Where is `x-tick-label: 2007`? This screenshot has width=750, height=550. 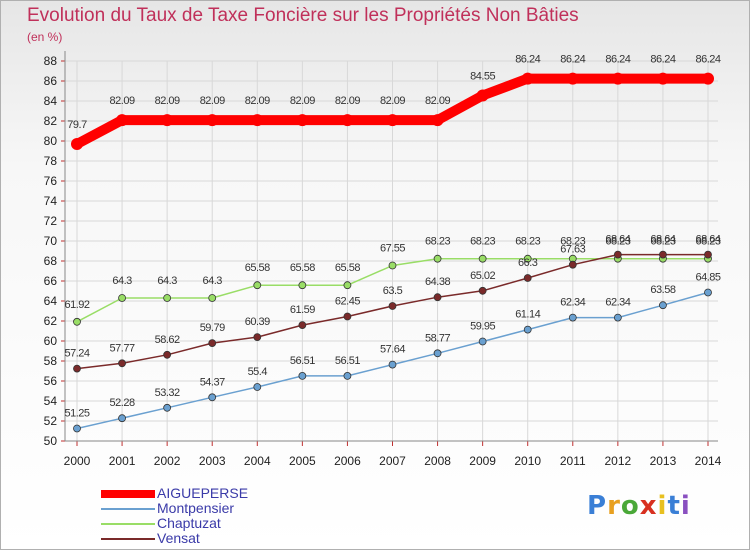
x-tick-label: 2007 is located at coordinates (392, 461).